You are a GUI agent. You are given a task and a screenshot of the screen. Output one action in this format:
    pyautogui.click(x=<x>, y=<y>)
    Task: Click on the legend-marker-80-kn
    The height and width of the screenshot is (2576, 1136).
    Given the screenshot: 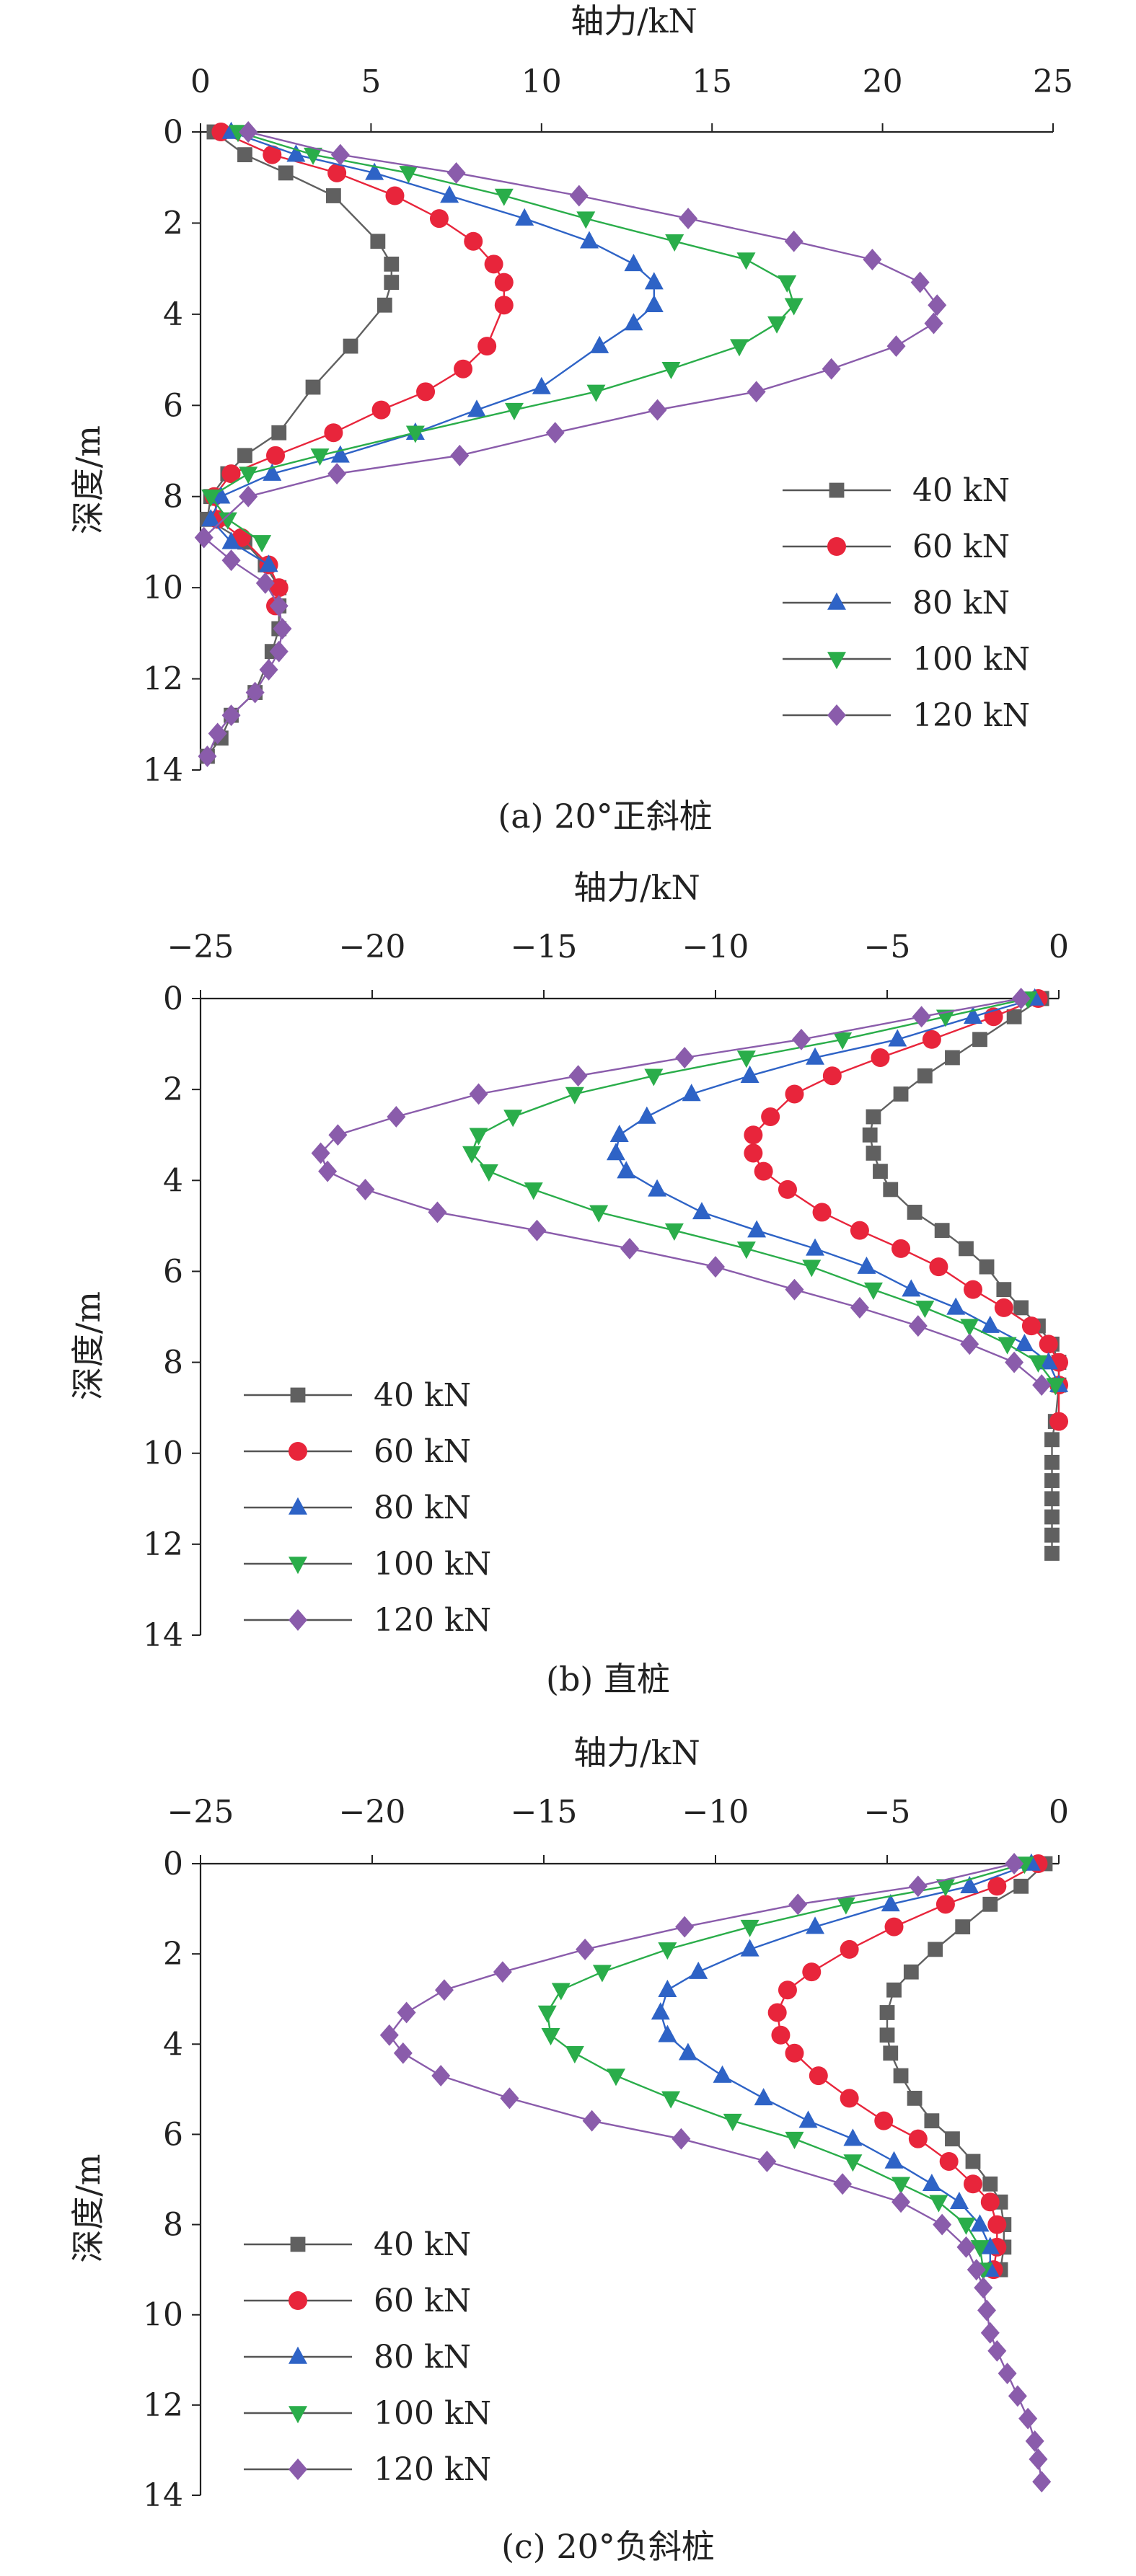 What is the action you would take?
    pyautogui.click(x=298, y=2355)
    